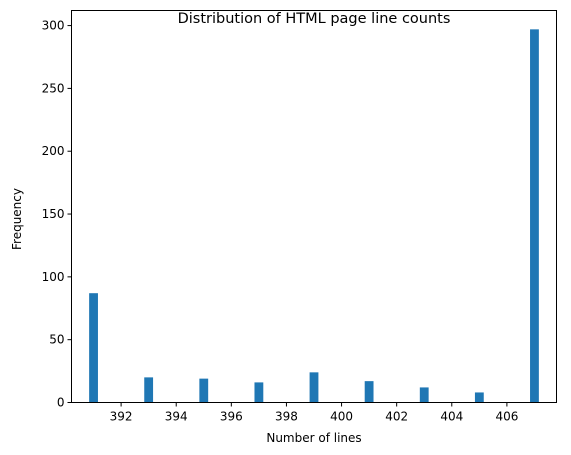  I want to click on x-axis-ticks: 392 394 396 398 400 402 404 406, so click(314, 413).